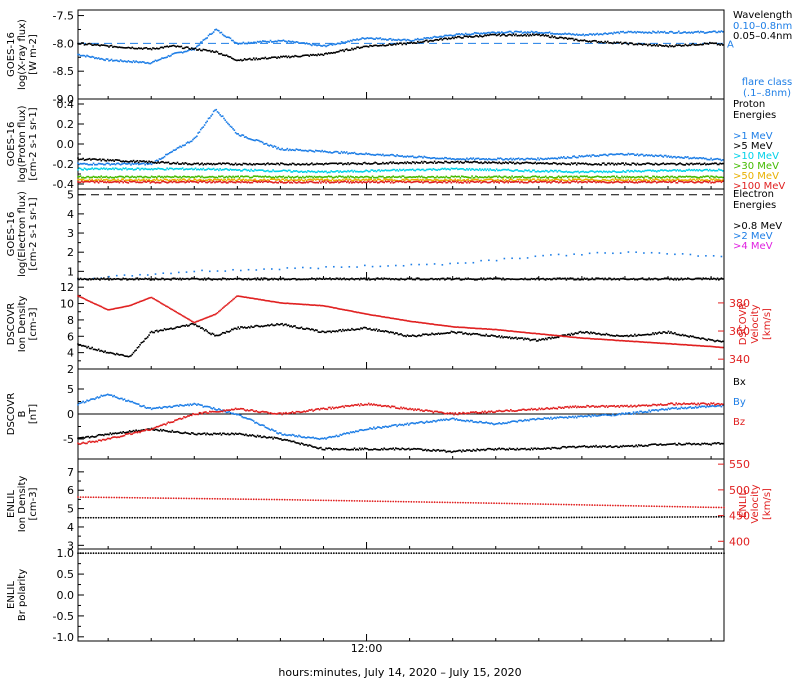  Describe the element at coordinates (66, 104) in the screenshot. I see `ytick-label-proton: 0.4` at that location.